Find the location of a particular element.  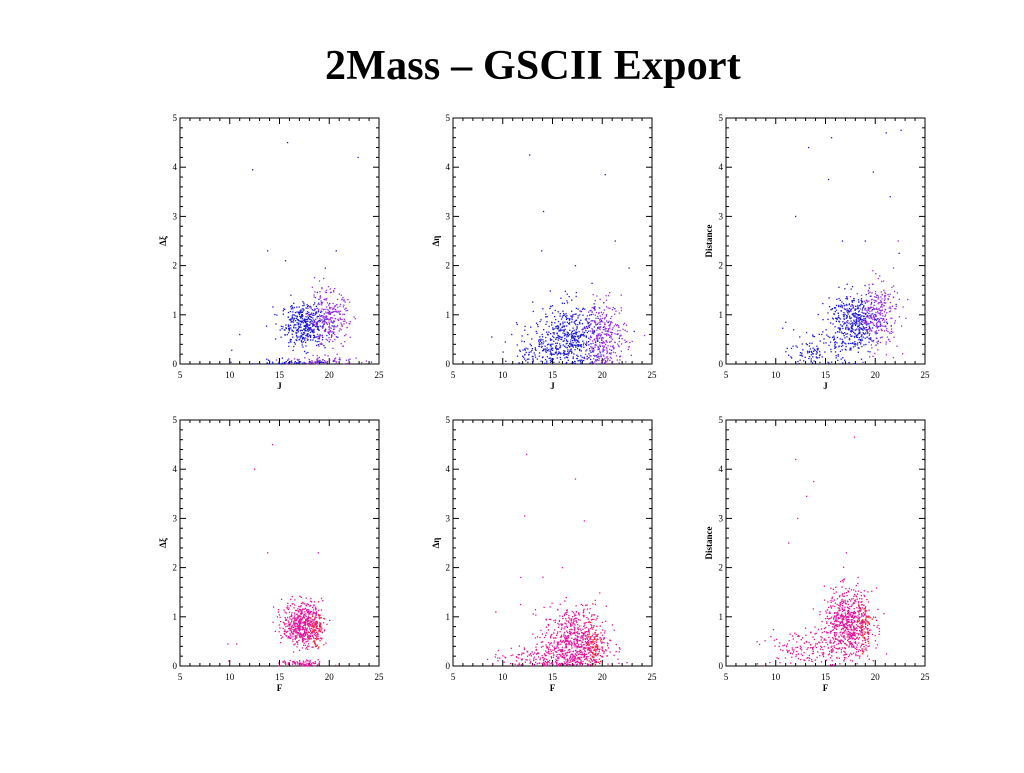

plot-frame is located at coordinates (552, 241).